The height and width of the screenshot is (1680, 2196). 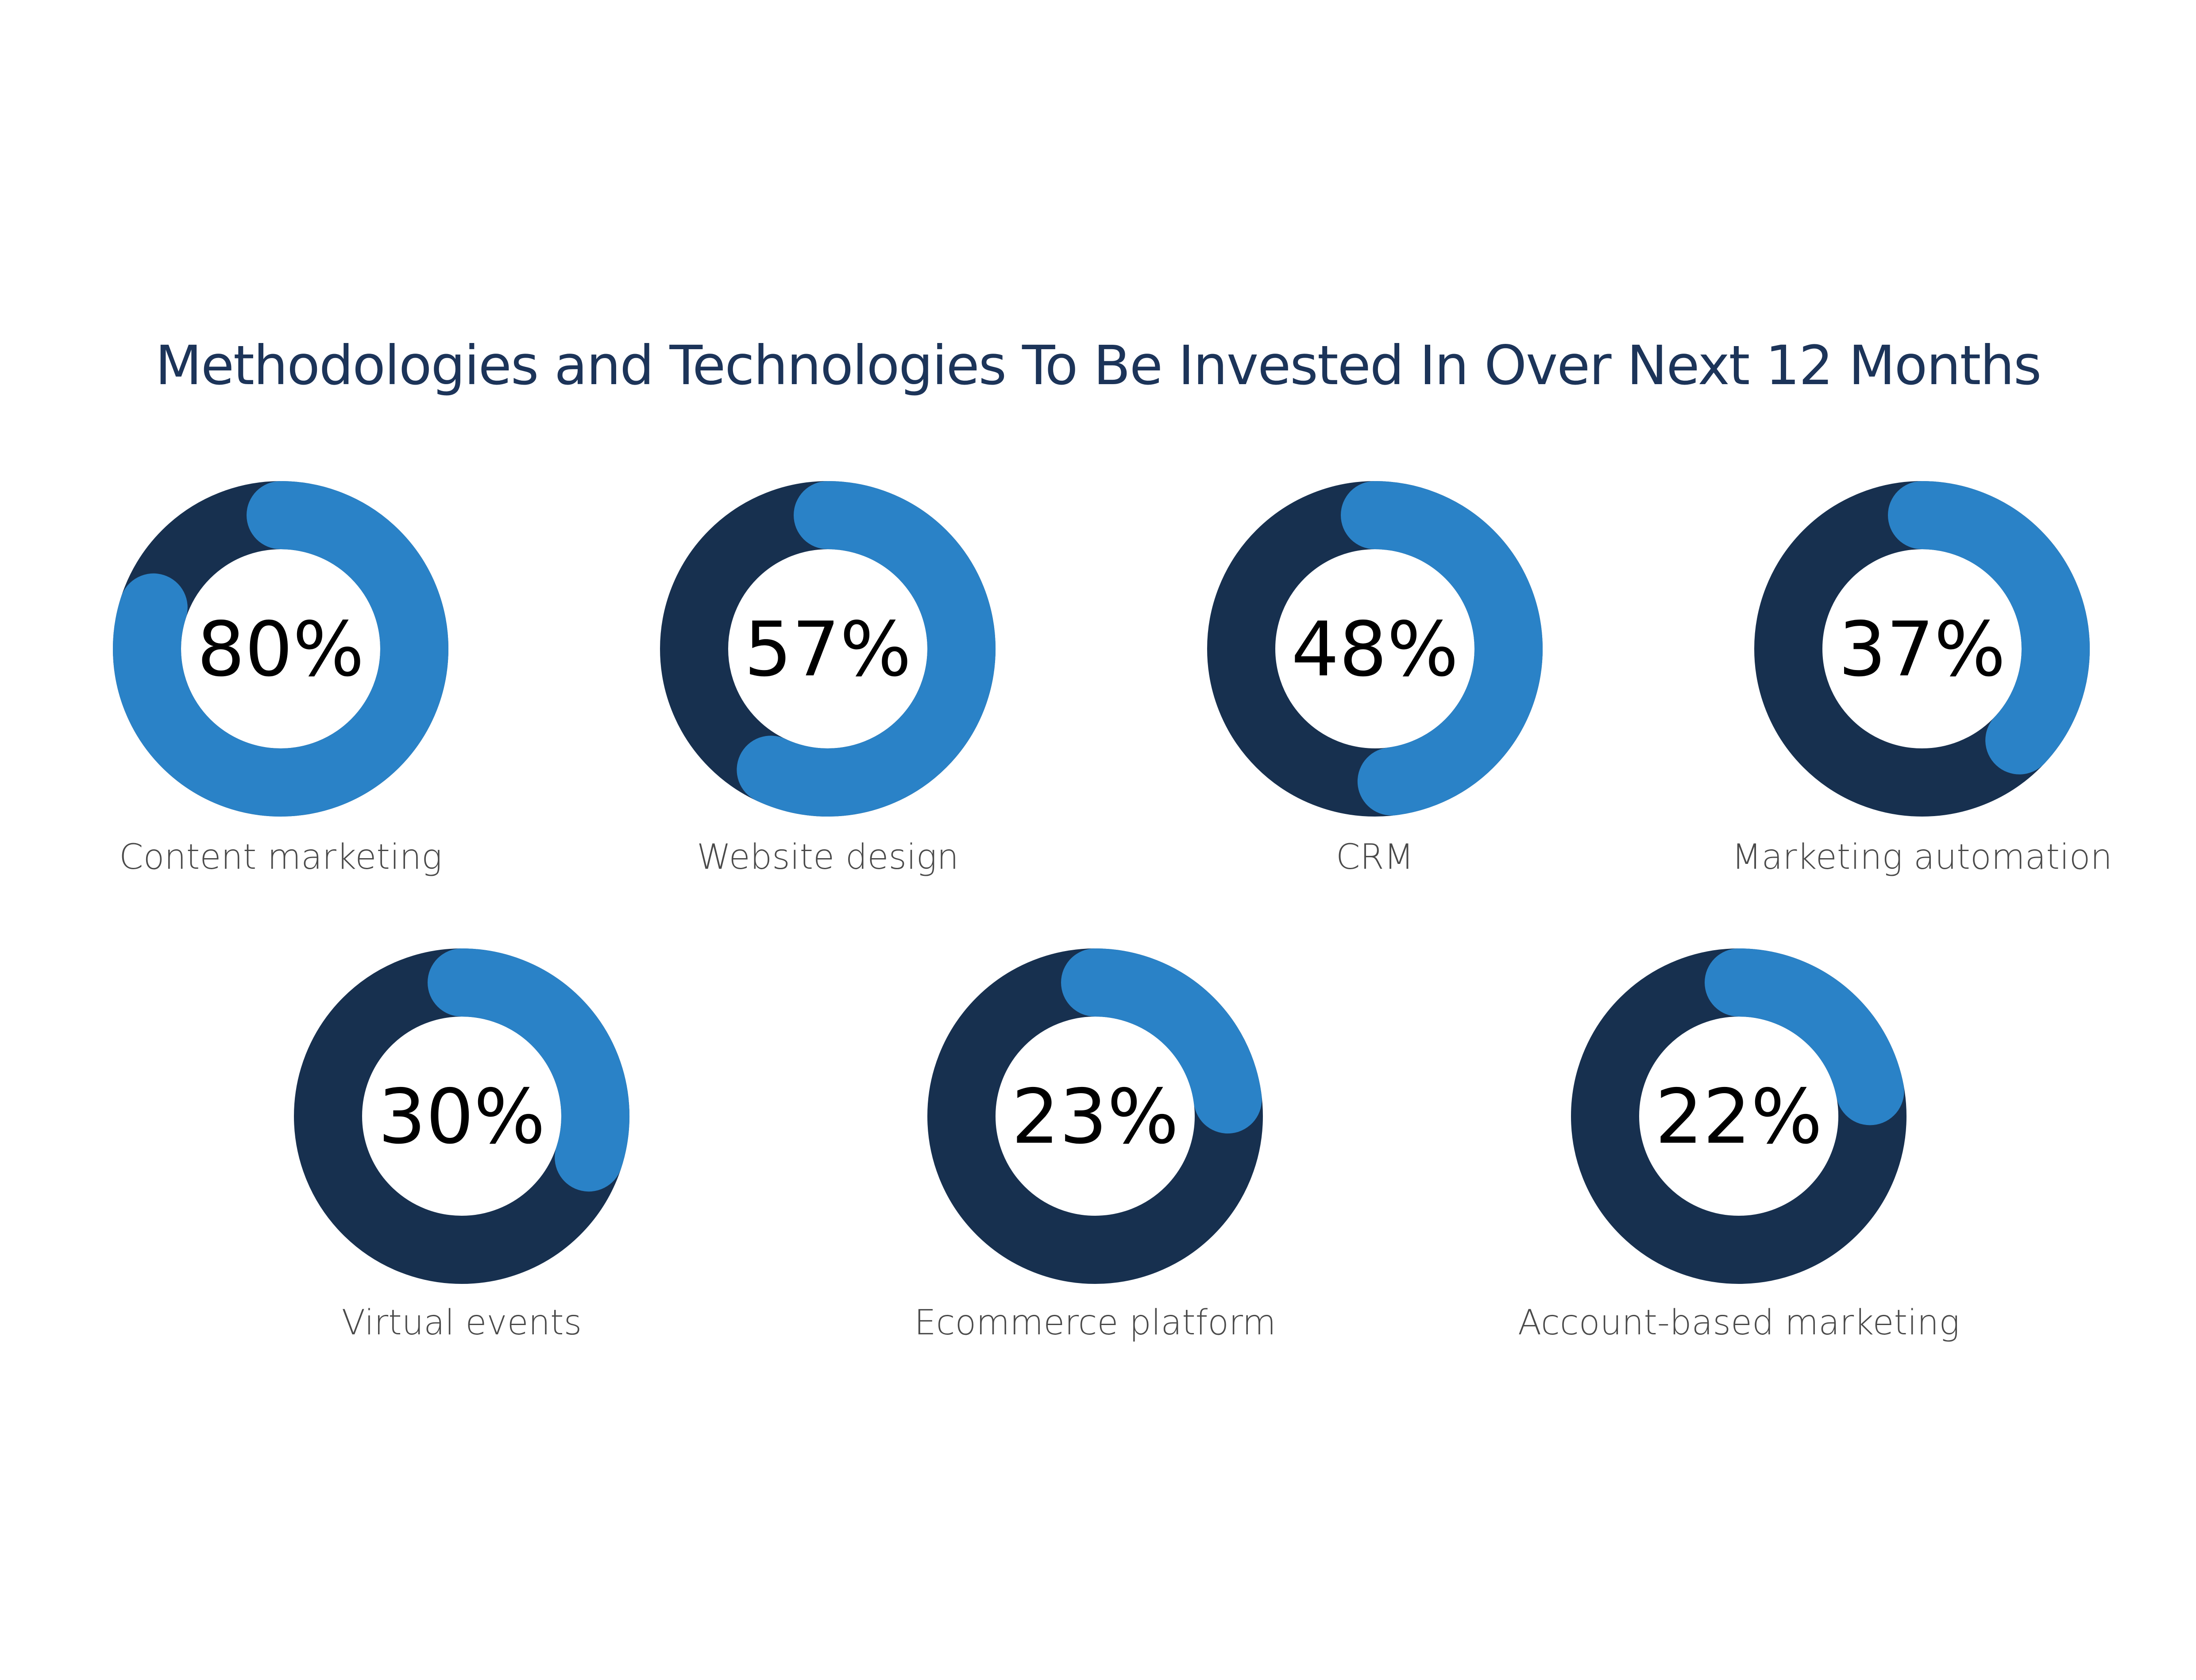 I want to click on donut-value-label: 30%, so click(x=461, y=1117).